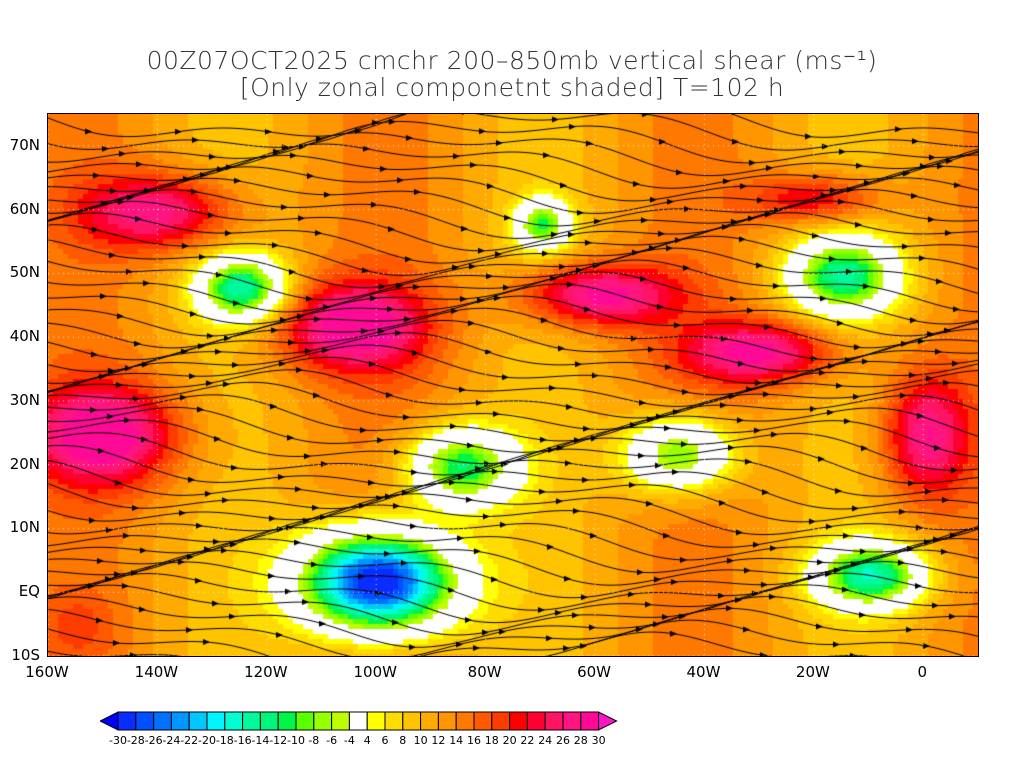  What do you see at coordinates (153, 740) in the screenshot?
I see `colorbar-label: -26` at bounding box center [153, 740].